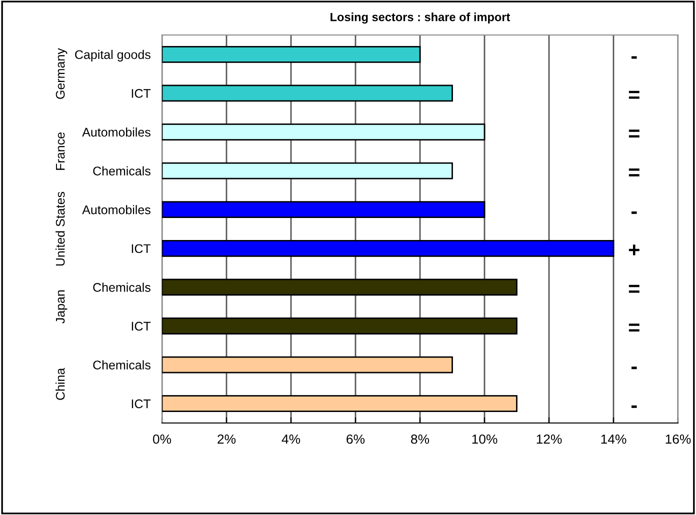  Describe the element at coordinates (678, 439) in the screenshot. I see `x-tick-label: 16%` at that location.